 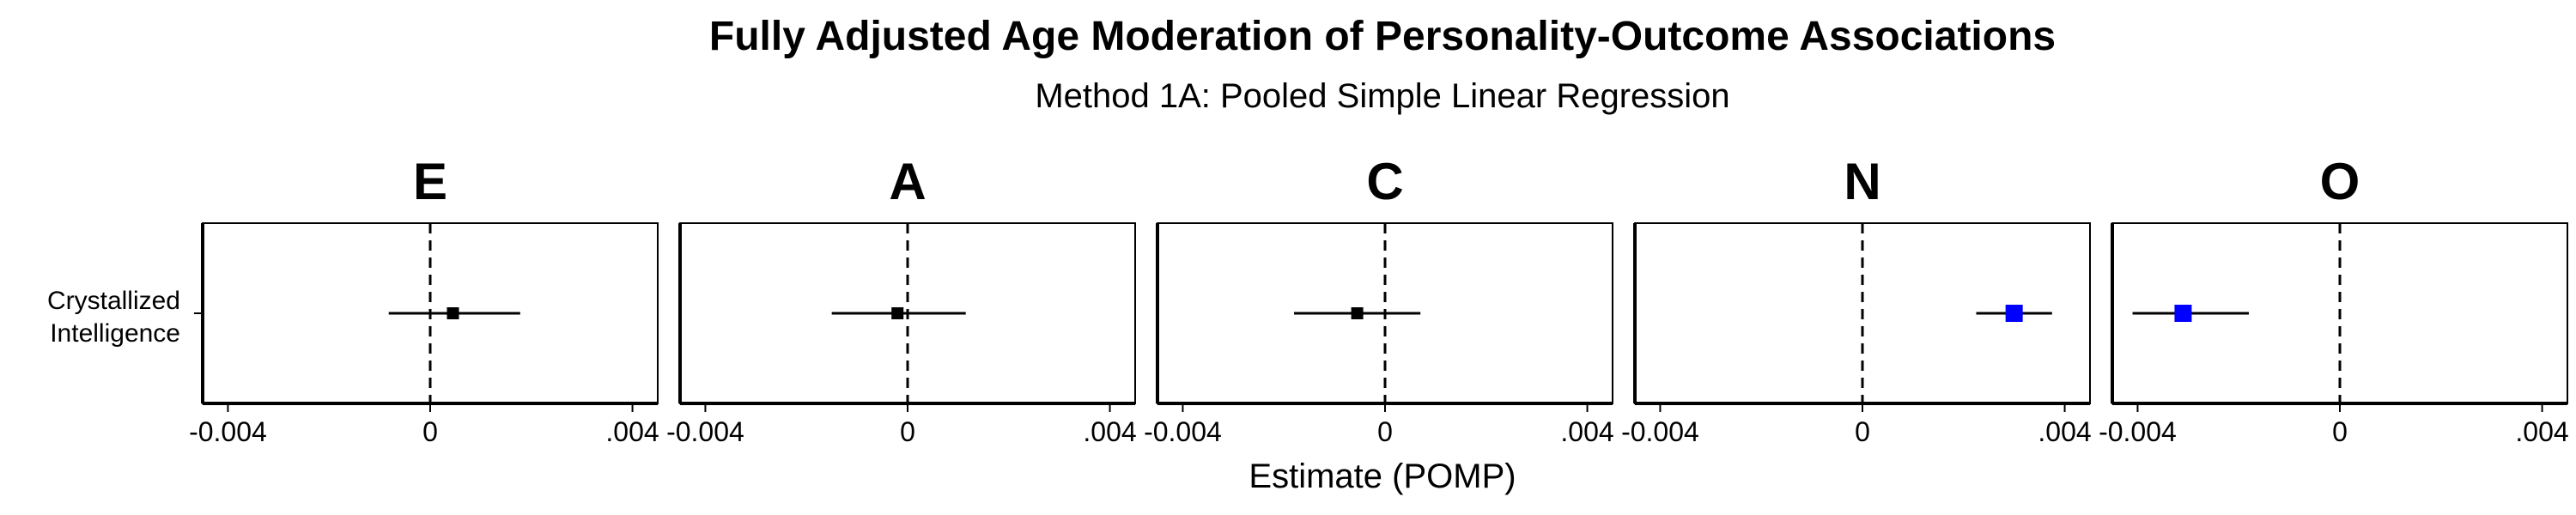 What do you see at coordinates (424, 300) in the screenshot?
I see `panel-e: E -0.004 0 .004` at bounding box center [424, 300].